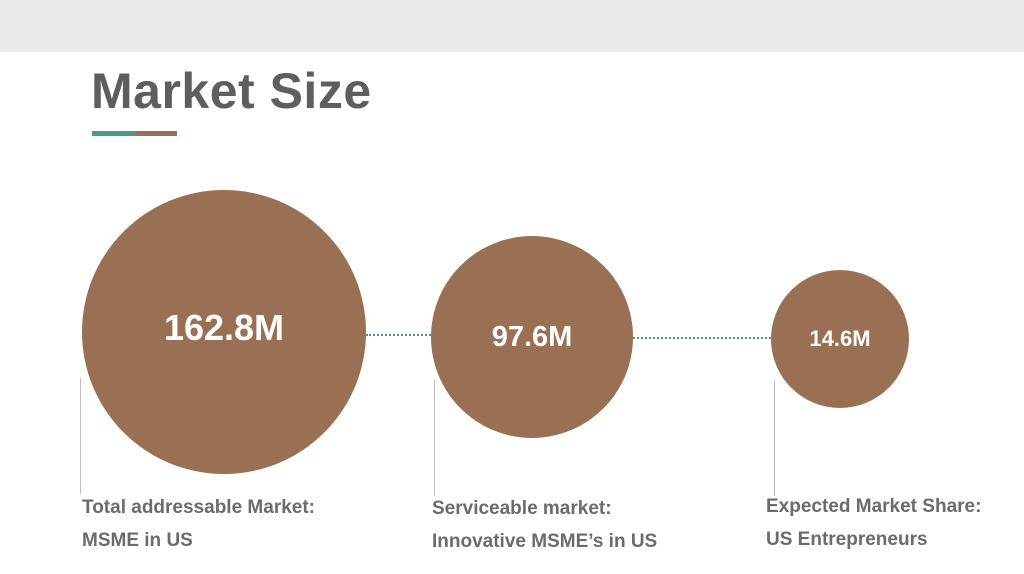 This screenshot has width=1024, height=574. I want to click on market-circle-sam: 97.6M, so click(532, 337).